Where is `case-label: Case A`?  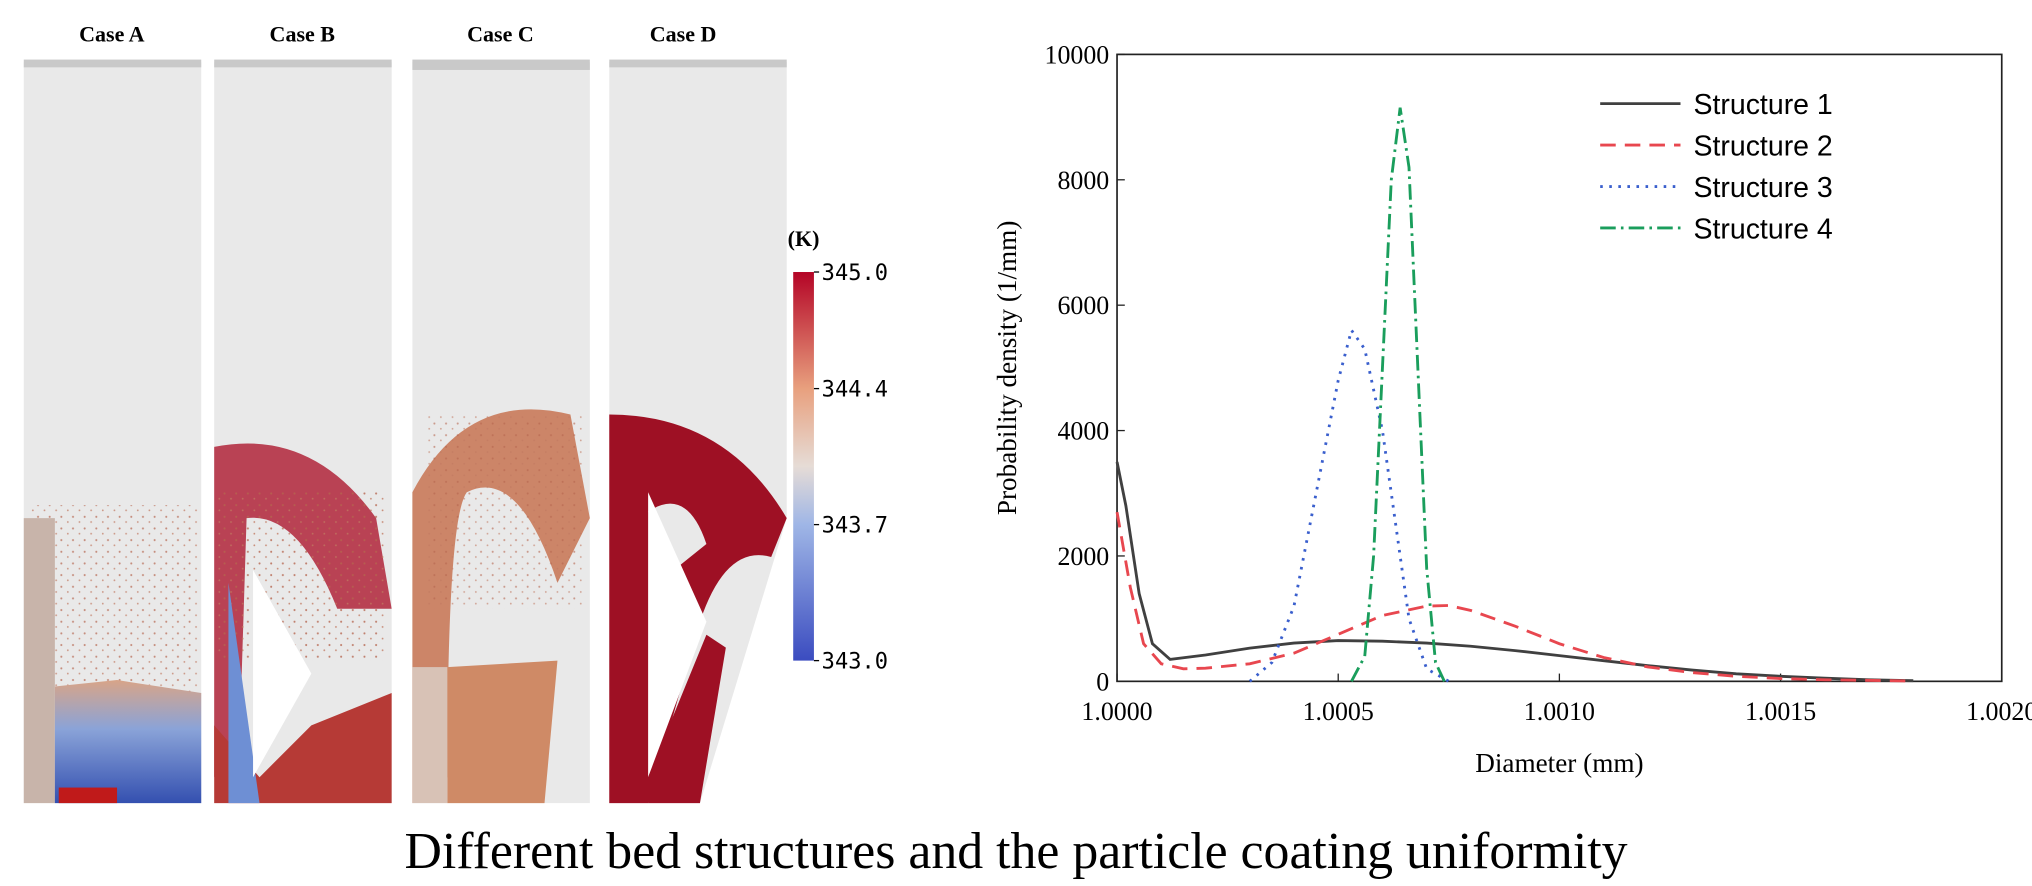 case-label: Case A is located at coordinates (112, 33).